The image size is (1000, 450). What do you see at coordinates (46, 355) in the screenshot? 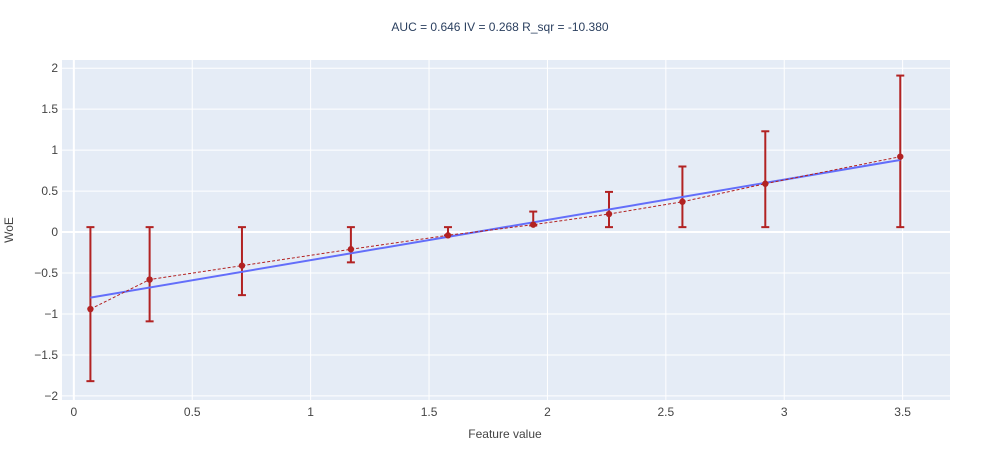
I see `y-tick-label: −1.5` at bounding box center [46, 355].